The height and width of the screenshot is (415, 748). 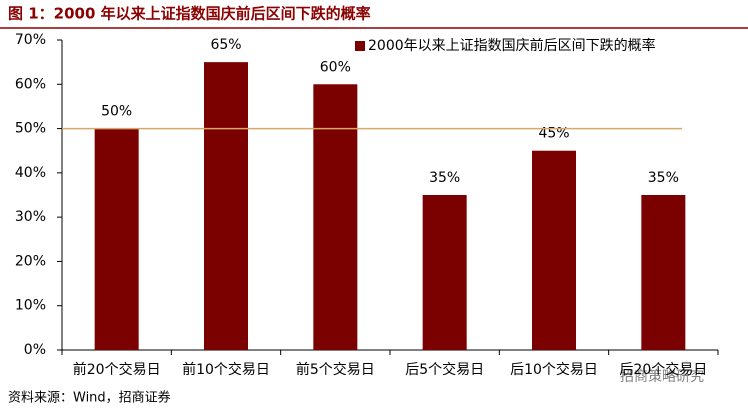 I want to click on x-tick-label: 后10个交易日, so click(x=554, y=369).